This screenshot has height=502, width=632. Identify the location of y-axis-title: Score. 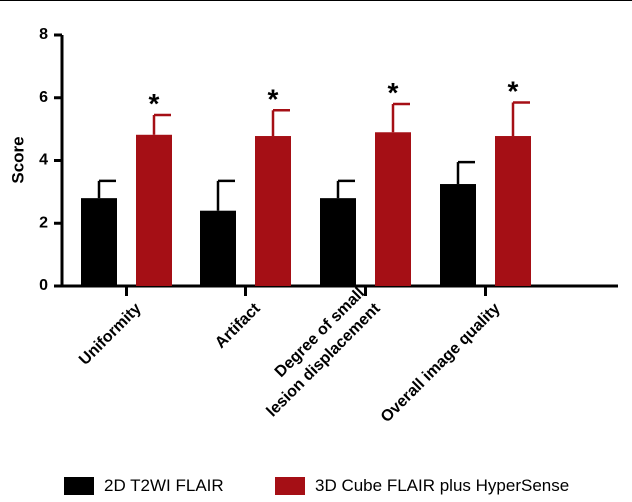
(17, 159).